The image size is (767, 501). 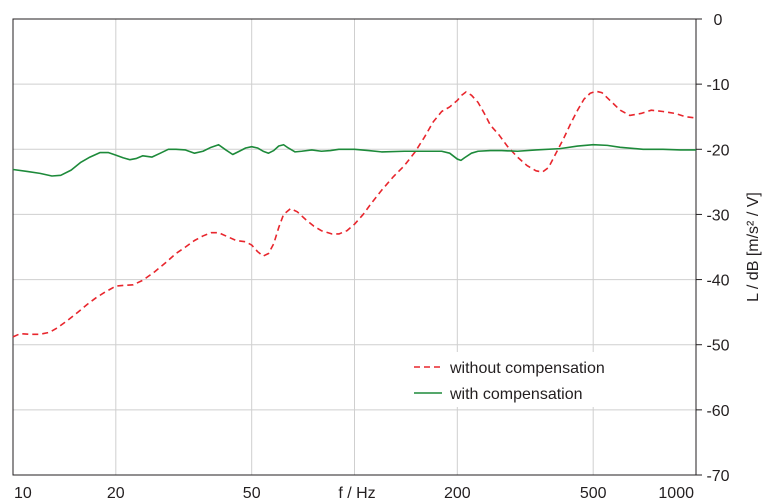 What do you see at coordinates (717, 150) in the screenshot?
I see `y-tick-label: -20` at bounding box center [717, 150].